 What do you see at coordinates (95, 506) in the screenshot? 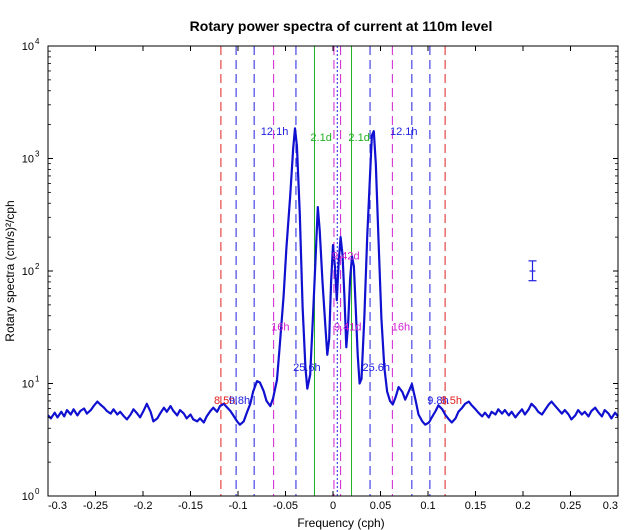
I see `x-tick-label: -0.25` at bounding box center [95, 506].